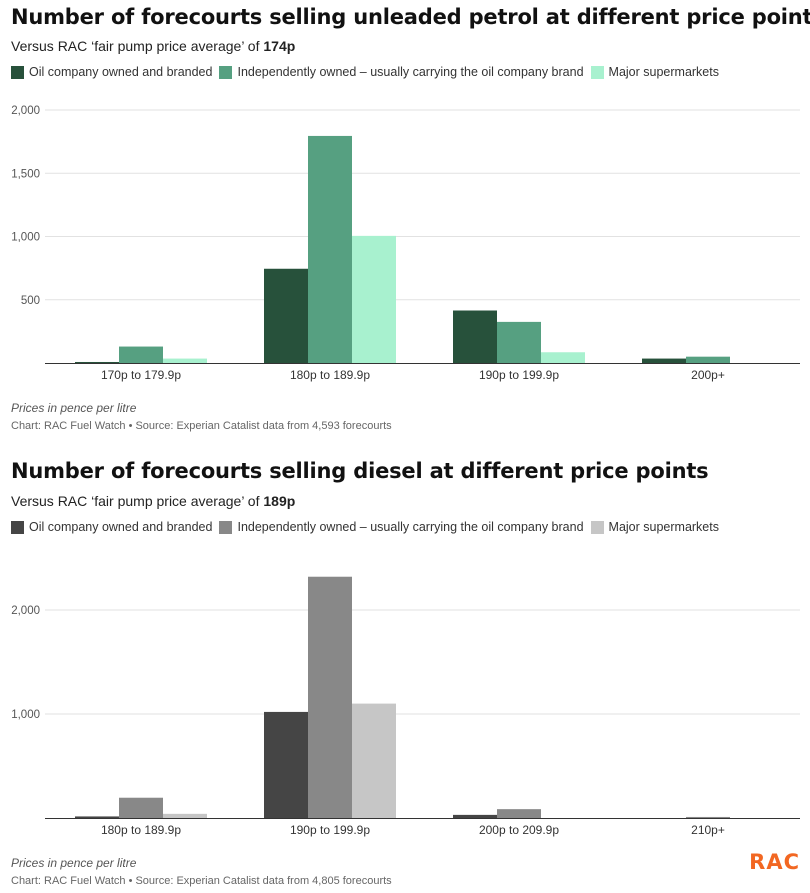  What do you see at coordinates (519, 830) in the screenshot?
I see `x-tick-label: 200p to 209.9p` at bounding box center [519, 830].